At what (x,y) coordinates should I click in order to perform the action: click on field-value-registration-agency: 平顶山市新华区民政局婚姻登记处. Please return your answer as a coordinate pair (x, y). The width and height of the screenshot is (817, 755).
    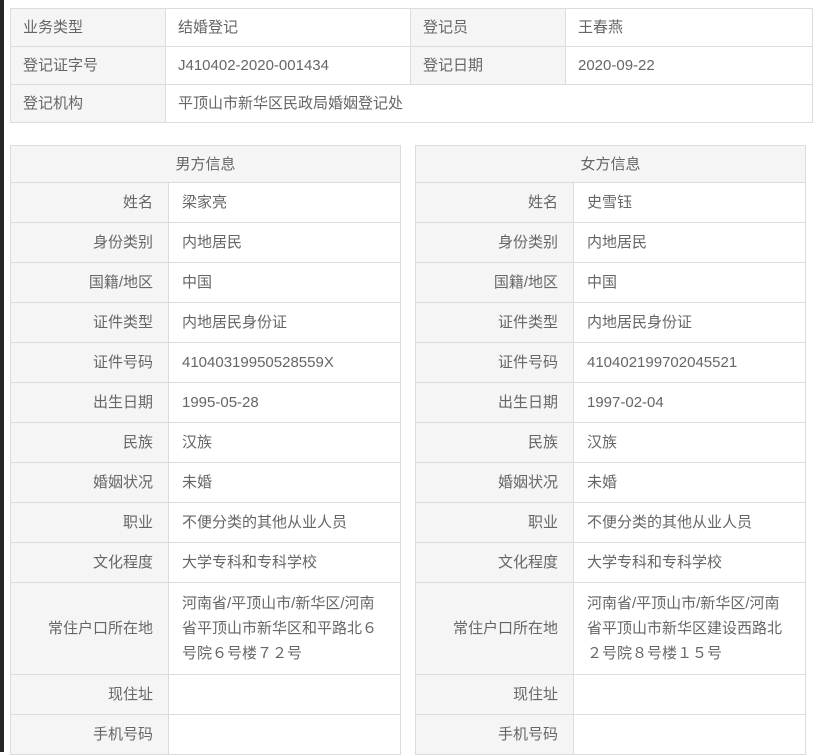
    Looking at the image, I should click on (489, 103).